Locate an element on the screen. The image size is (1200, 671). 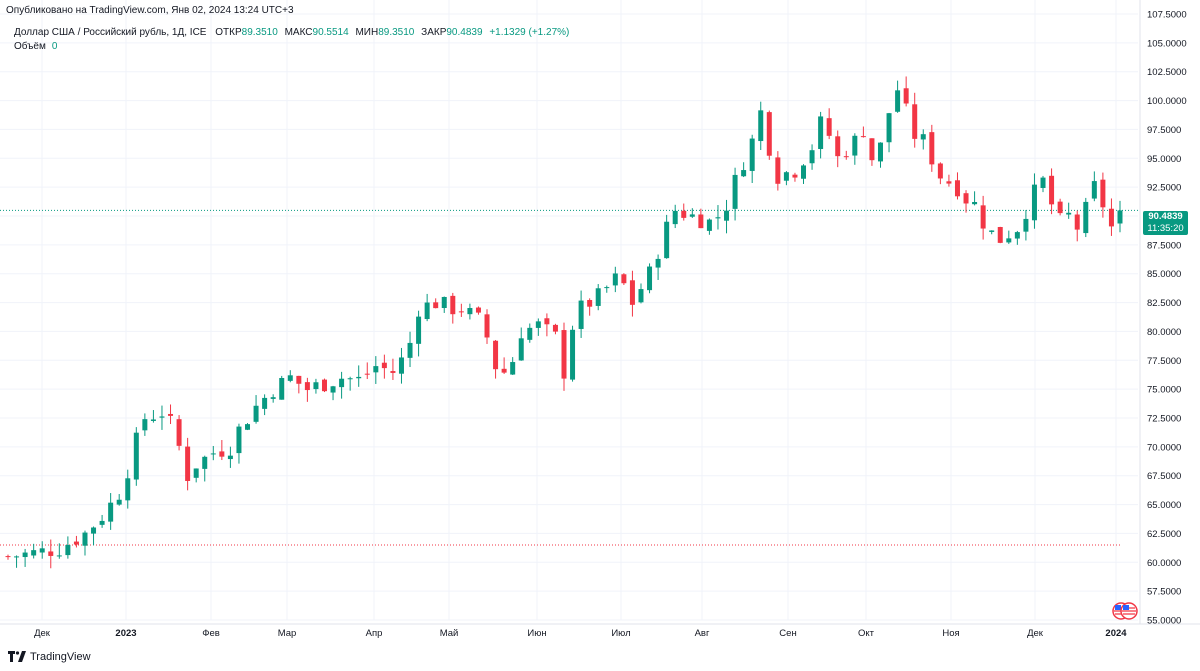
x-tick-label: 2023 is located at coordinates (125, 633).